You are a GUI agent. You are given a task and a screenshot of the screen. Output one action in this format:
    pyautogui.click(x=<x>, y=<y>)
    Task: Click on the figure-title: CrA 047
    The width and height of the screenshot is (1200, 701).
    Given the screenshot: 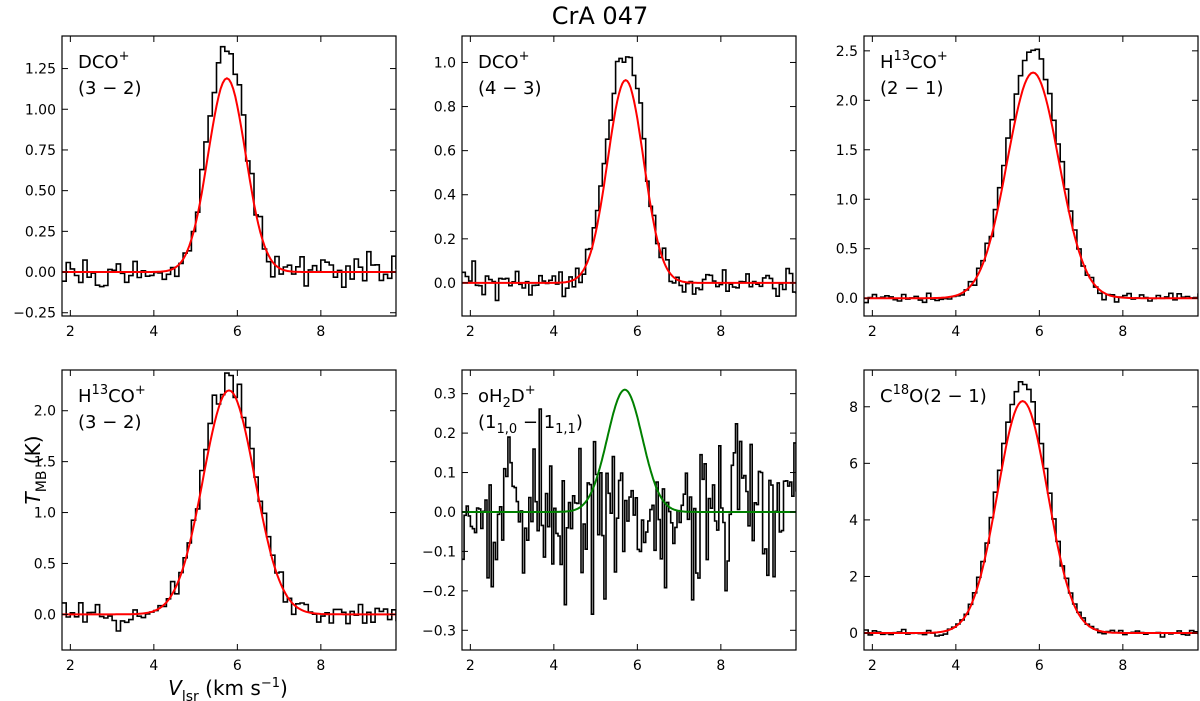 What is the action you would take?
    pyautogui.click(x=600, y=16)
    